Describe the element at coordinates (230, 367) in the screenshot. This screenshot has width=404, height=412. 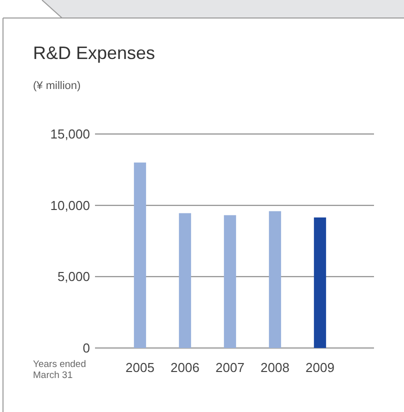
I see `x-tick-label: 2007` at that location.